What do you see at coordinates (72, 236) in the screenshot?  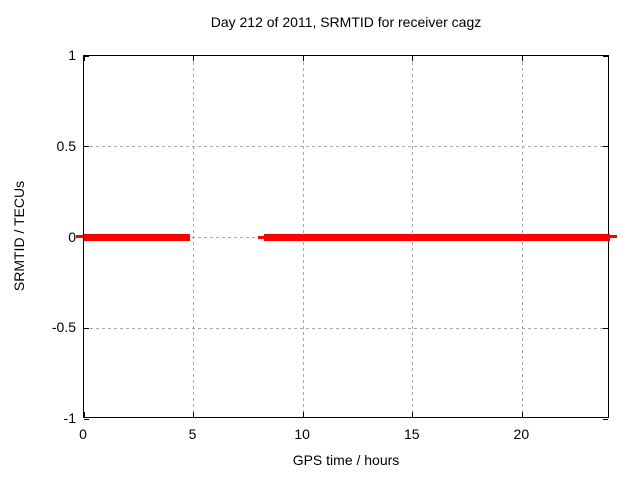 I see `y-tick-label: 0` at bounding box center [72, 236].